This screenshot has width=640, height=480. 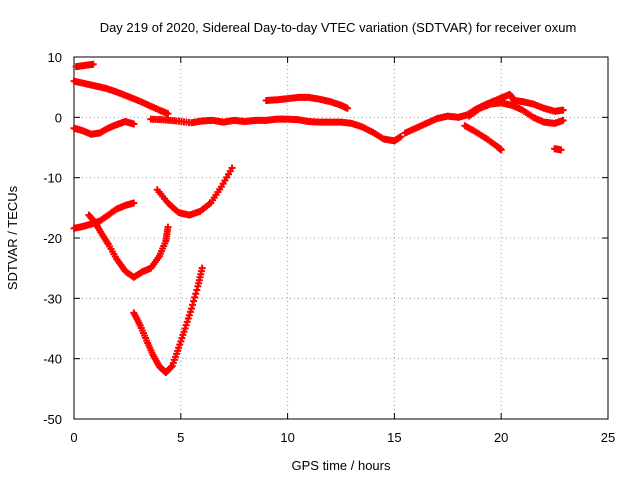 What do you see at coordinates (180, 437) in the screenshot?
I see `x-tick-label: 5` at bounding box center [180, 437].